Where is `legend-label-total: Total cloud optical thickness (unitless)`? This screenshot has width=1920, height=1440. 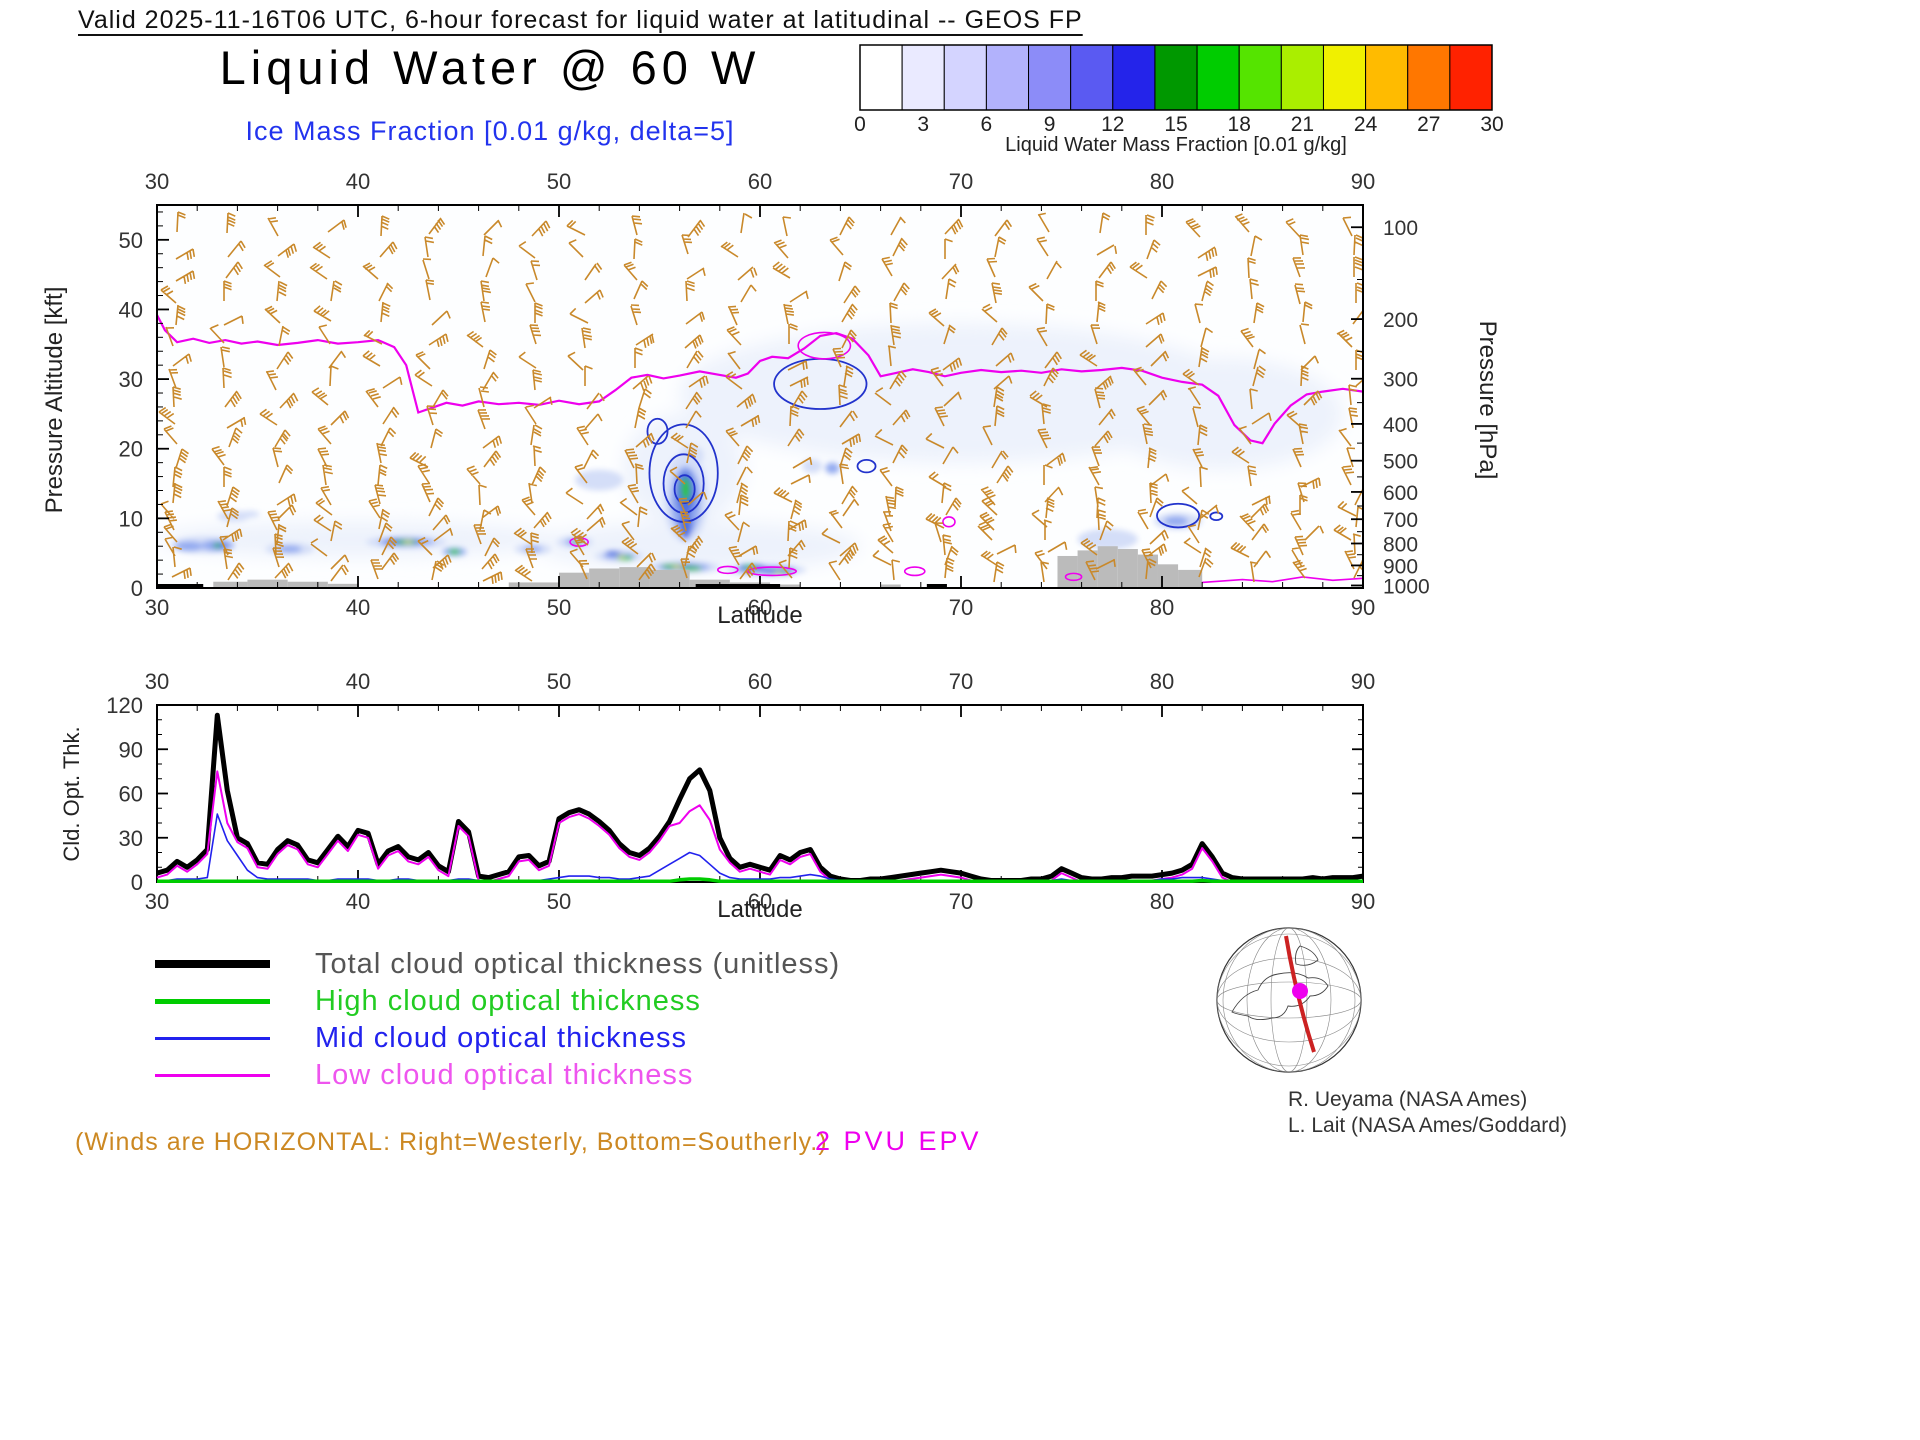
legend-label-total: Total cloud optical thickness (unitless) is located at coordinates (578, 963).